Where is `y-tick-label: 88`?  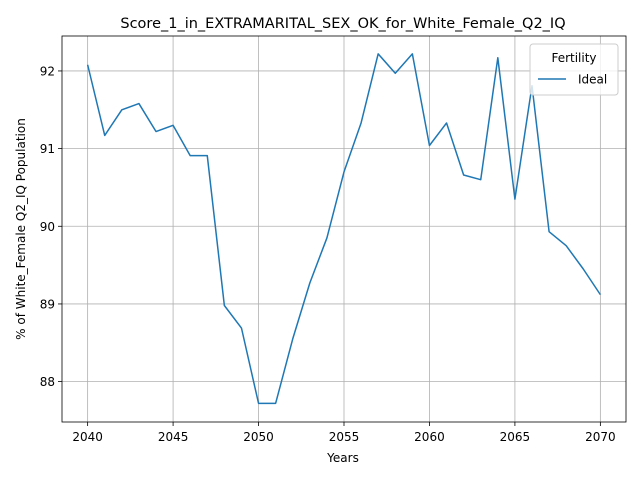 y-tick-label: 88 is located at coordinates (47, 382).